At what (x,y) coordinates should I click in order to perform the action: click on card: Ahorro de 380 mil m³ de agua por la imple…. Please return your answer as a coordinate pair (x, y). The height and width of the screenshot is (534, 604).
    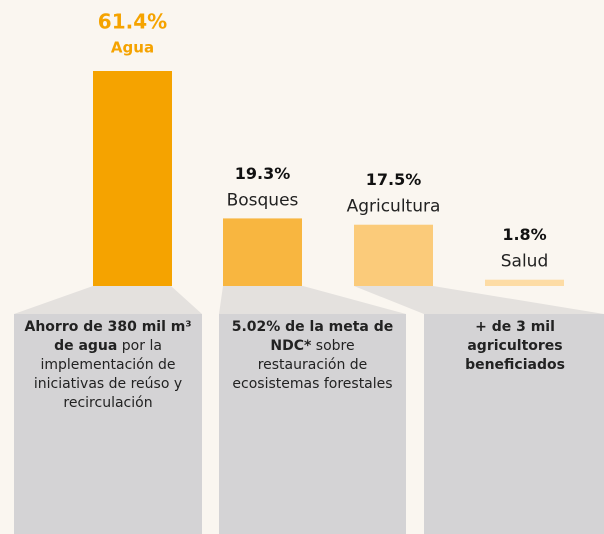
    Looking at the image, I should click on (108, 365).